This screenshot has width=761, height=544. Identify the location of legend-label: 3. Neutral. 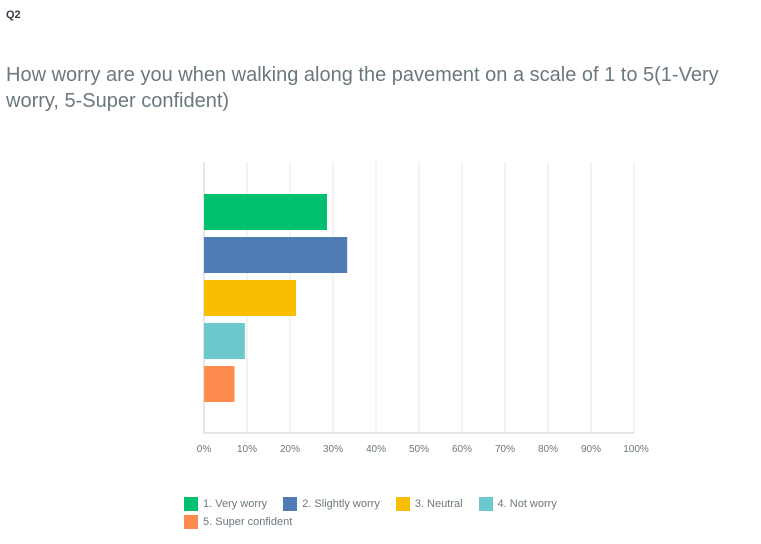
(438, 504).